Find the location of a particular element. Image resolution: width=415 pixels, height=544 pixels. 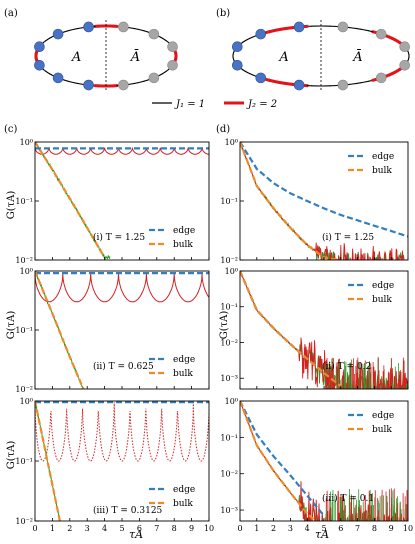

ring-b: AĀ is located at coordinates (320, 56).